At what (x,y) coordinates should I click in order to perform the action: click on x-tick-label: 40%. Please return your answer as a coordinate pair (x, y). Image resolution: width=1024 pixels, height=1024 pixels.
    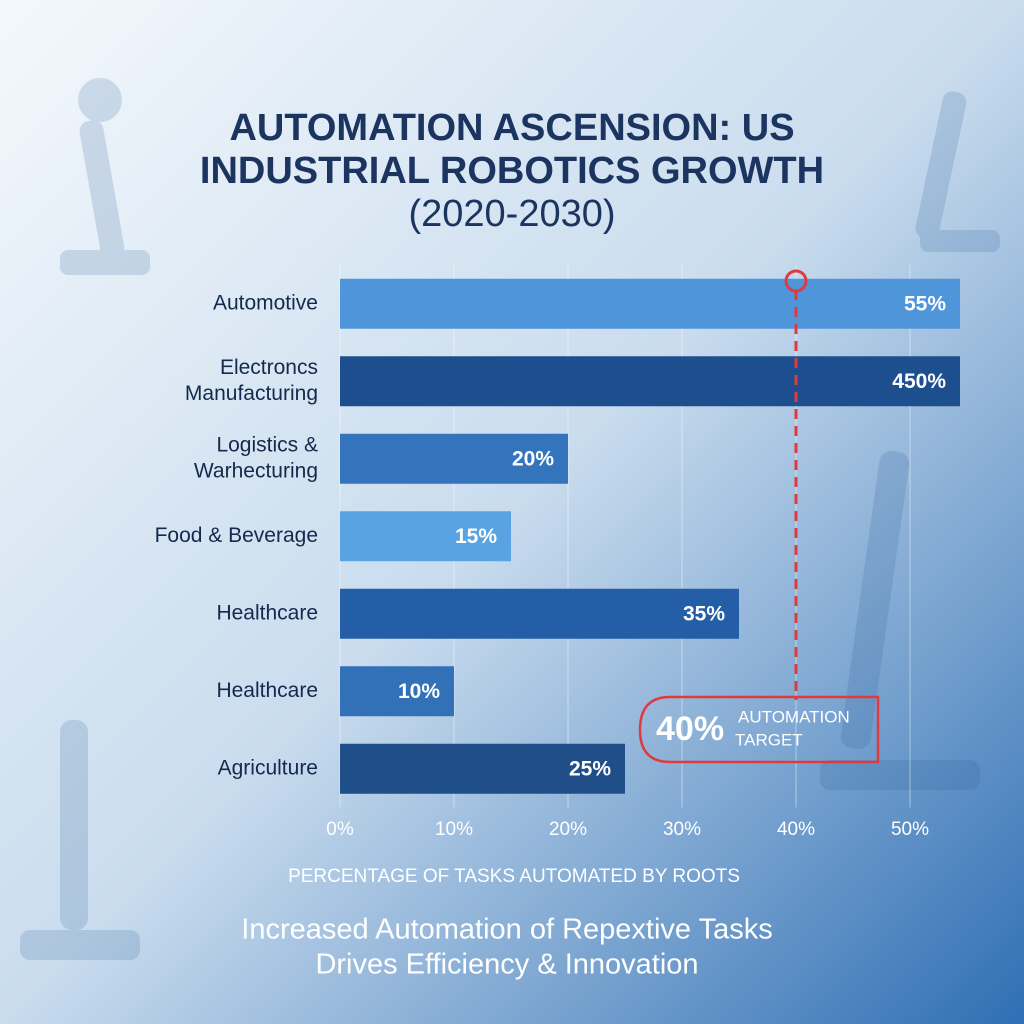
    Looking at the image, I should click on (796, 829).